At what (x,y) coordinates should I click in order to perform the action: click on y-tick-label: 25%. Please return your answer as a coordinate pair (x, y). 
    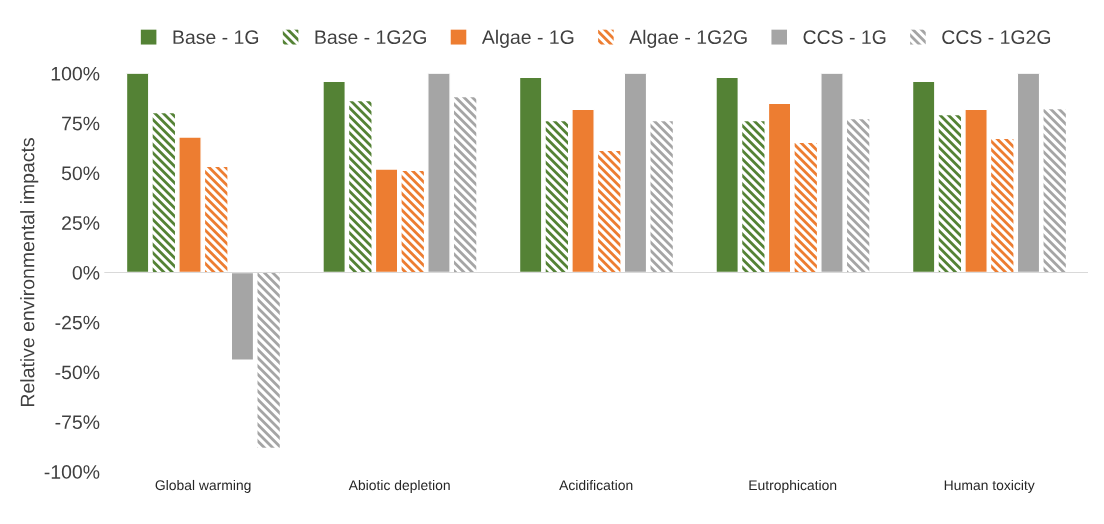
    Looking at the image, I should click on (81, 223).